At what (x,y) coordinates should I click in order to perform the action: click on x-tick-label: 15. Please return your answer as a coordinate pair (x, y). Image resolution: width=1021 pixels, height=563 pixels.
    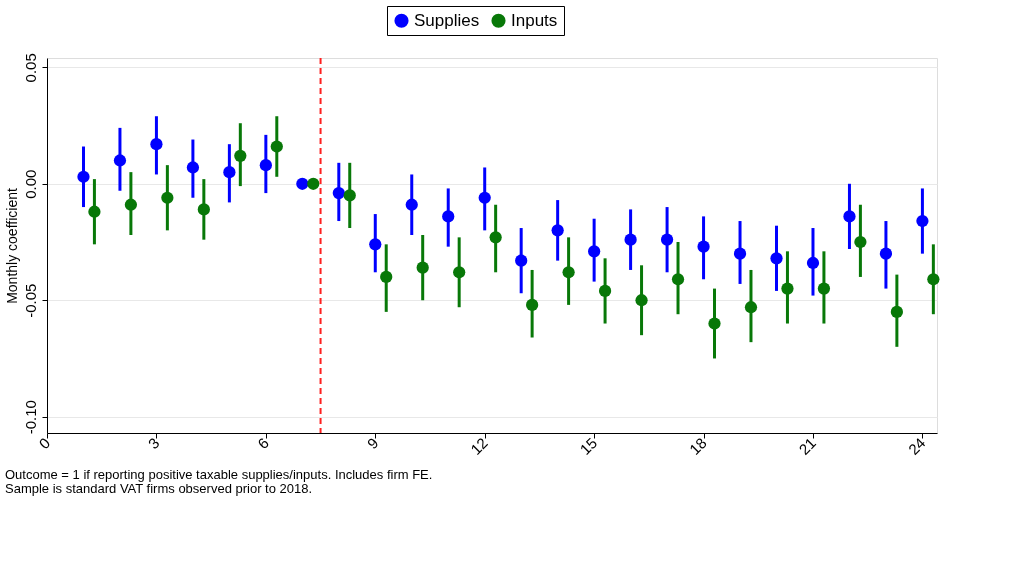
    Looking at the image, I should click on (588, 446).